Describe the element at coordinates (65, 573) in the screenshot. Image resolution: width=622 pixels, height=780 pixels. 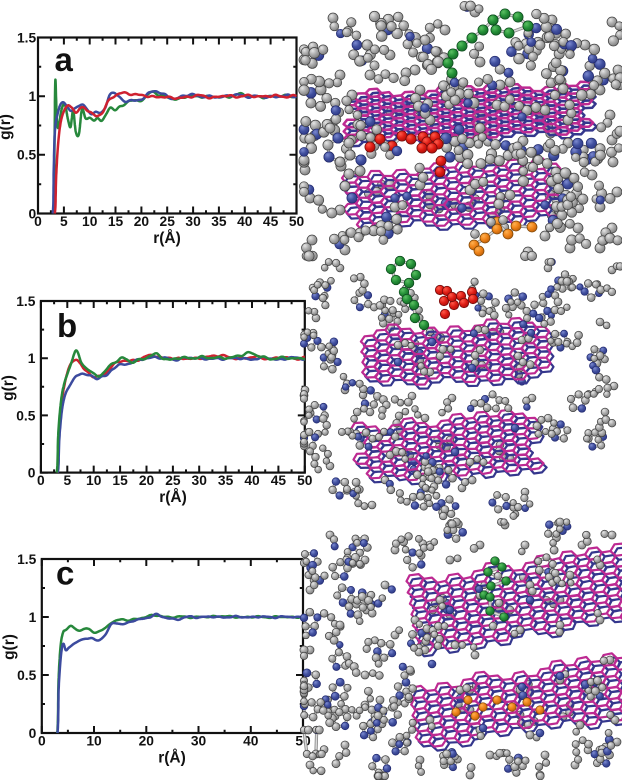
I see `svg-text: c` at that location.